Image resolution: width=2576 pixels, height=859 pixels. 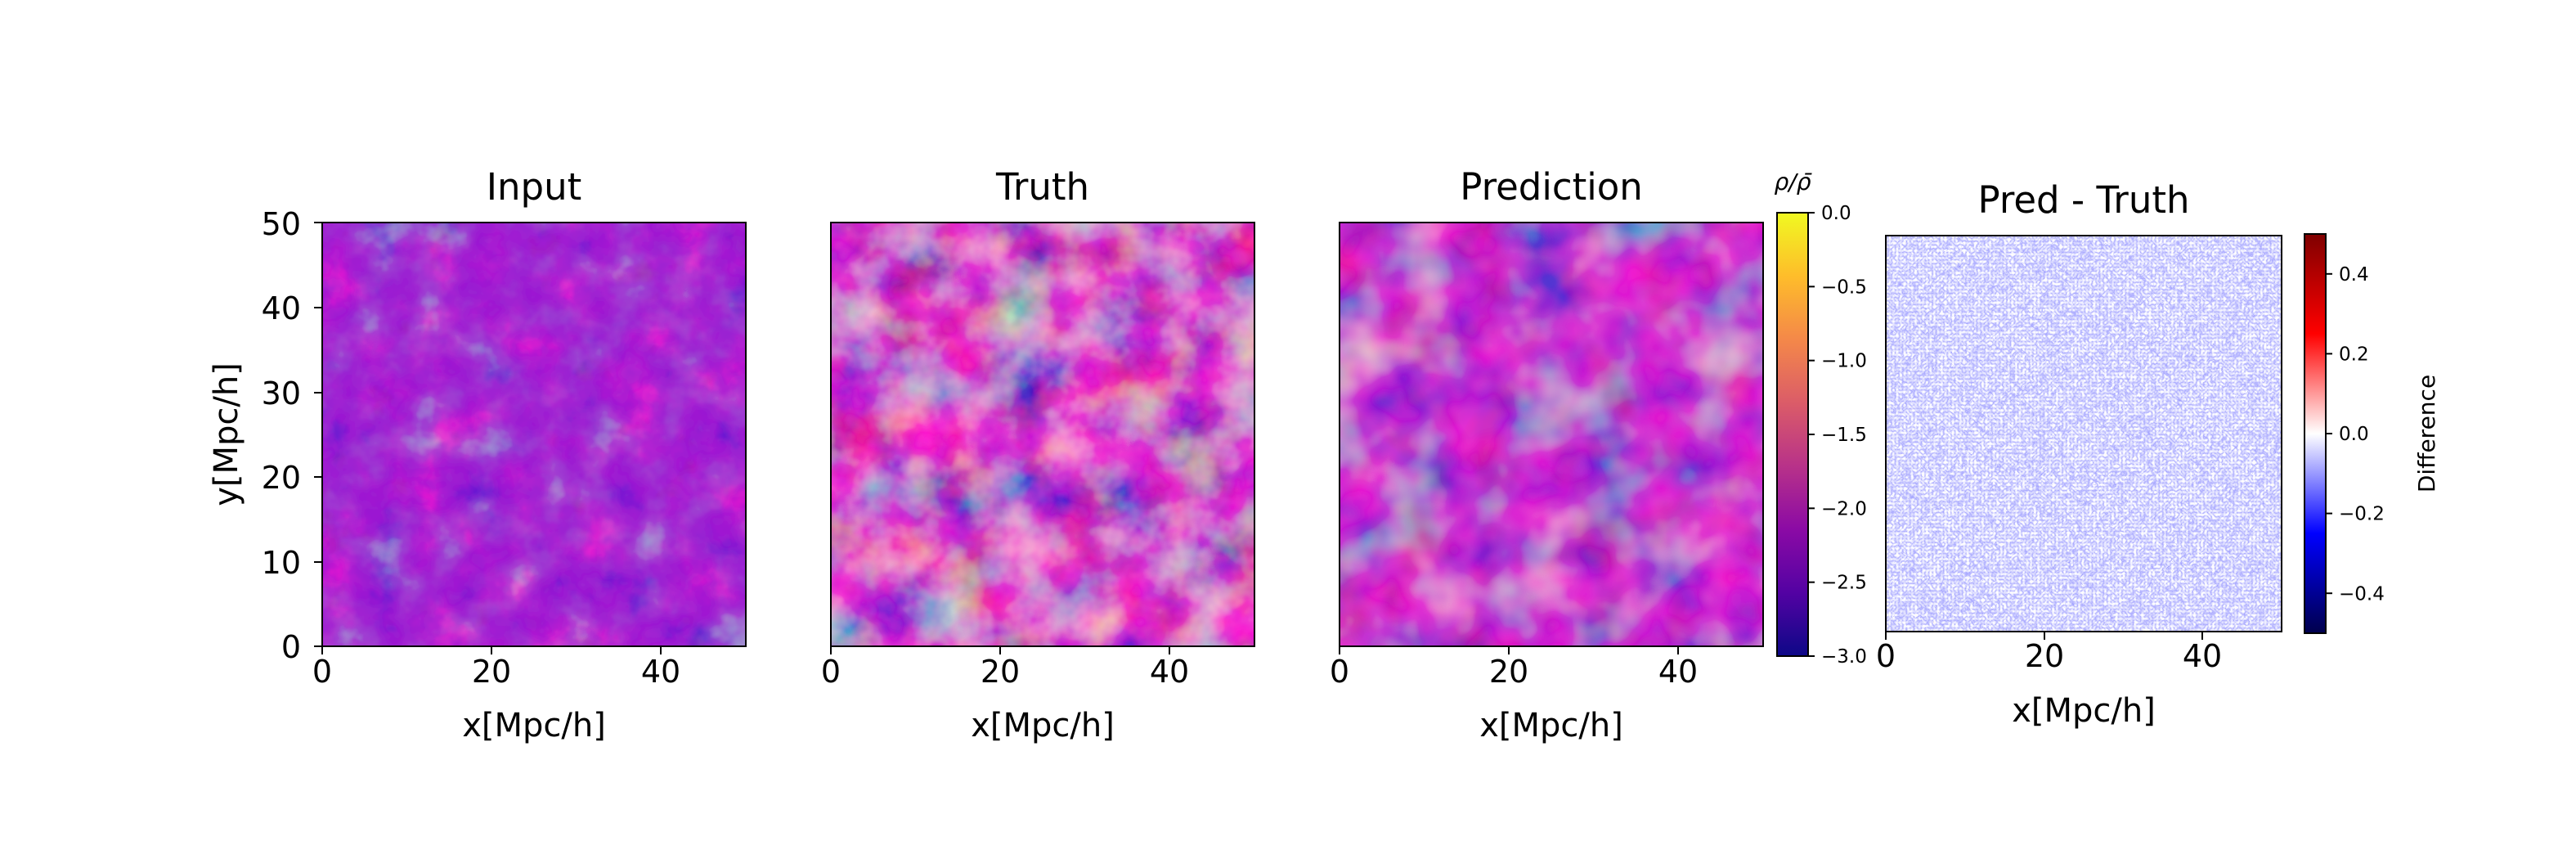 I want to click on y-axis-label: y[Mpc/h], so click(x=227, y=434).